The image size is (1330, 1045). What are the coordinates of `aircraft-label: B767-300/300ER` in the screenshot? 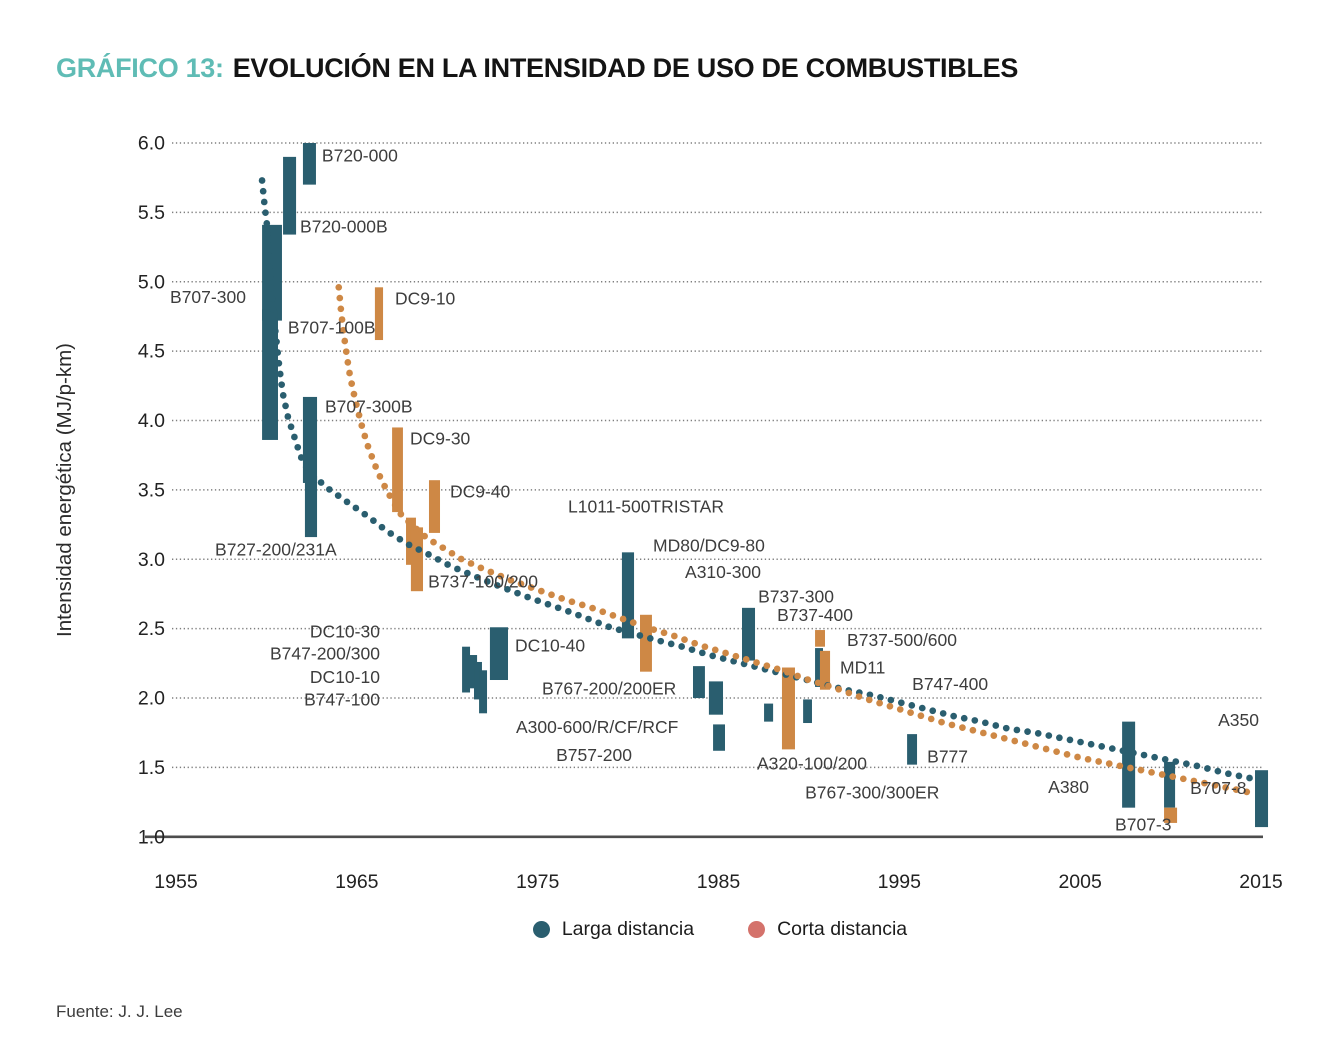 It's located at (872, 792).